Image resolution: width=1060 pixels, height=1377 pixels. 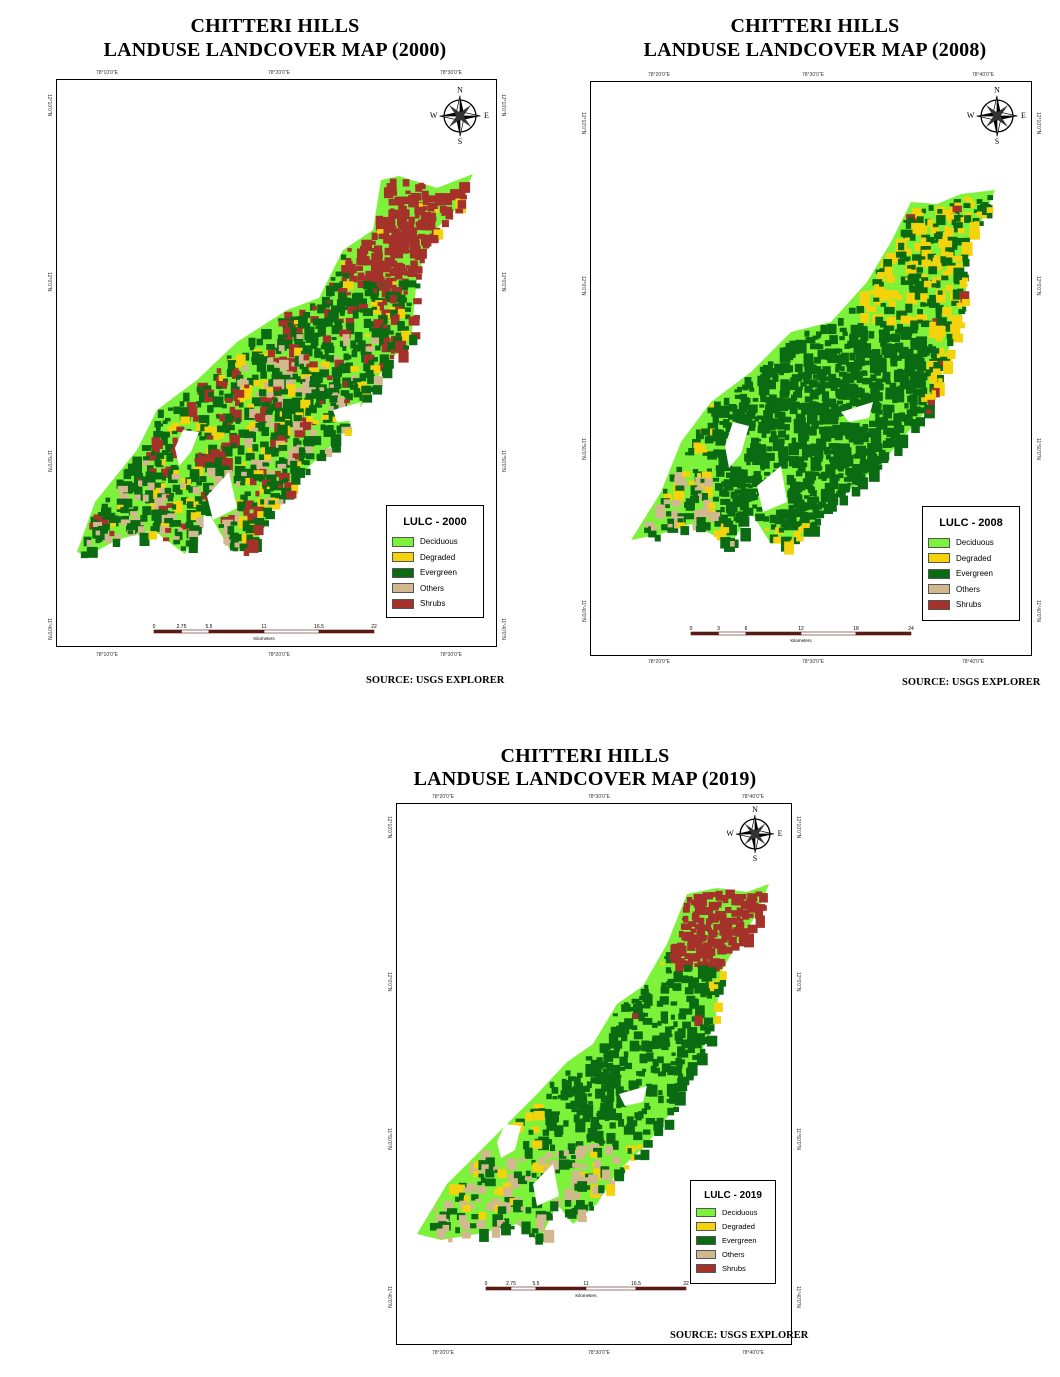 I want to click on lulc-map-2019, so click(x=593, y=1064).